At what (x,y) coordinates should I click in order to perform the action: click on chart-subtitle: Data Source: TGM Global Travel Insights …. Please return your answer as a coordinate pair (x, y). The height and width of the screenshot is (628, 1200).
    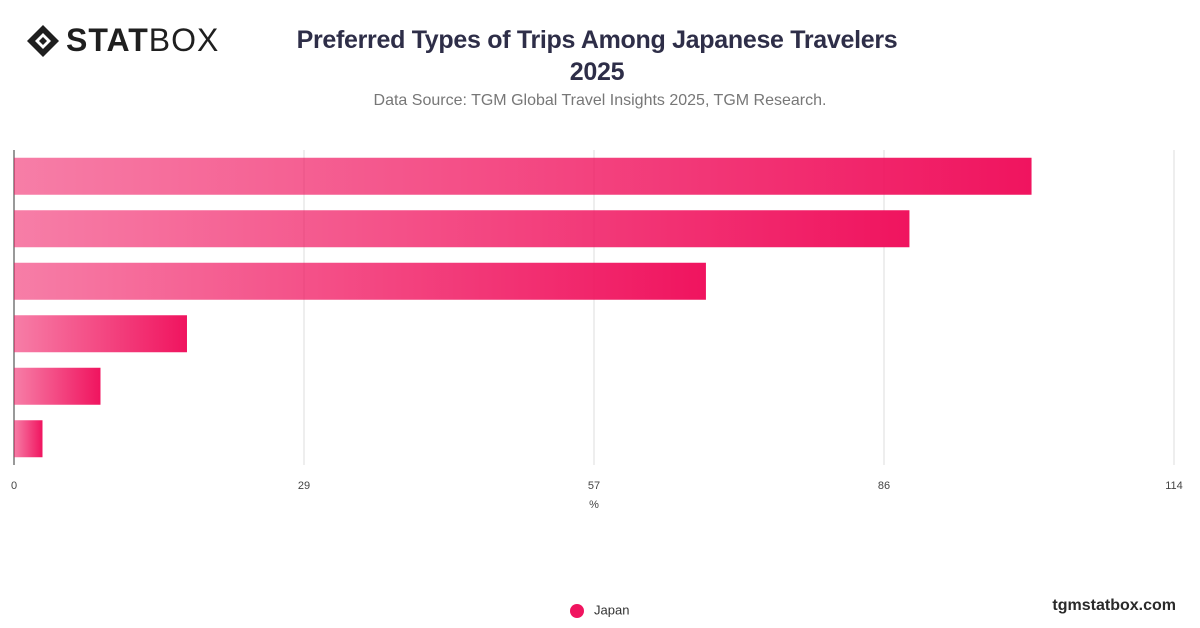
    Looking at the image, I should click on (600, 100).